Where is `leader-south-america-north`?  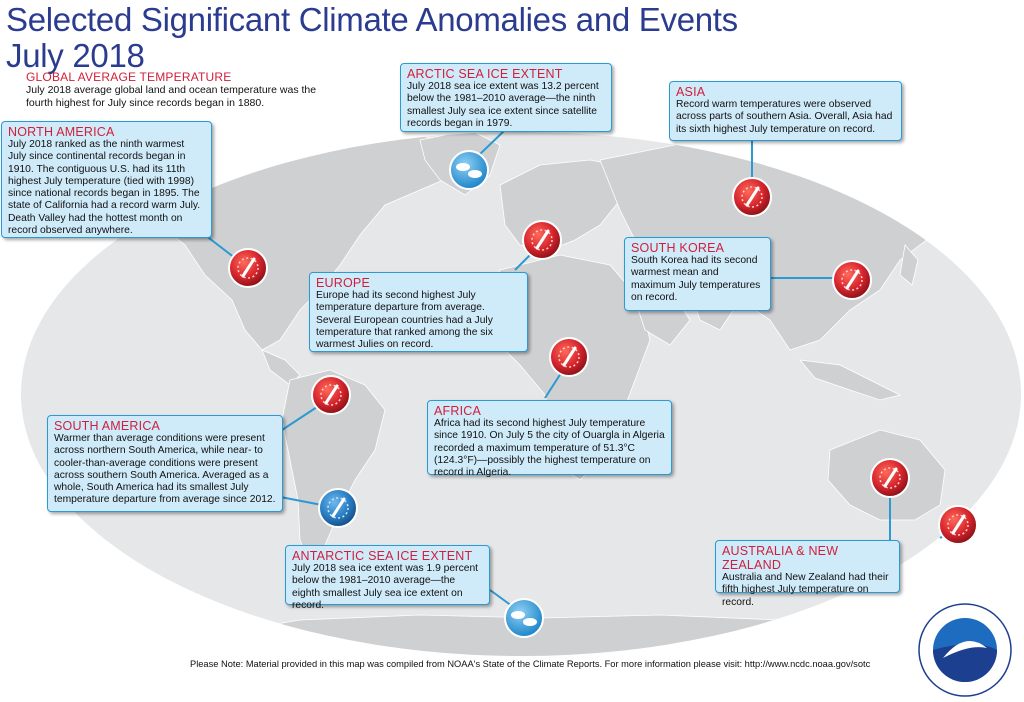
leader-south-america-north is located at coordinates (301, 417).